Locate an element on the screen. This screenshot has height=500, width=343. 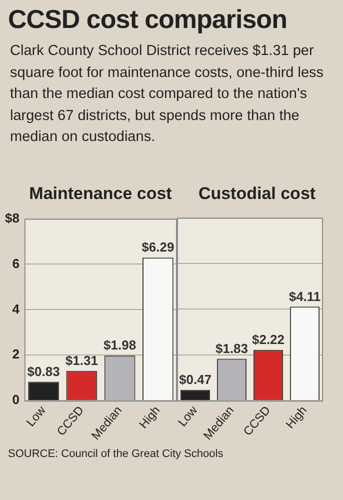
data-label: $1.83 is located at coordinates (231, 348).